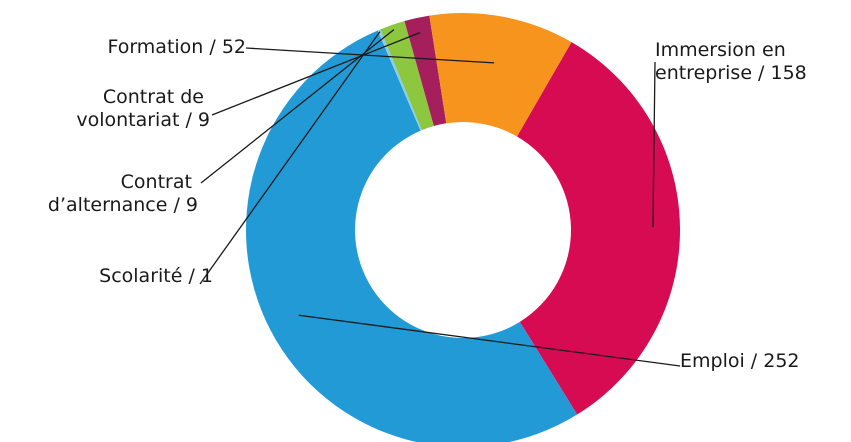 This screenshot has height=442, width=851. I want to click on leader-formation, so click(370, 55).